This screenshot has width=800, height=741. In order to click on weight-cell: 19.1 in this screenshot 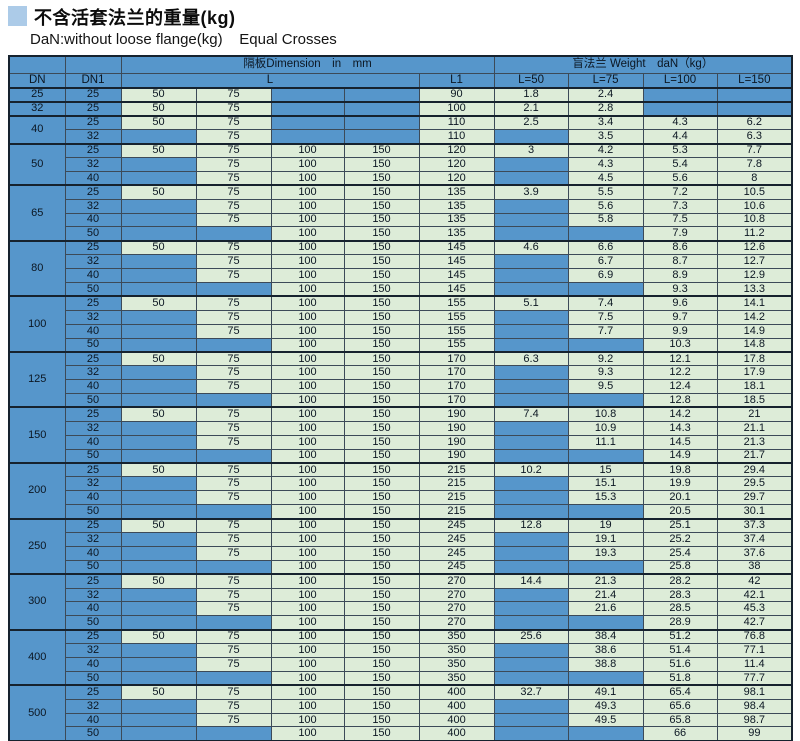, I will do `click(605, 539)`.